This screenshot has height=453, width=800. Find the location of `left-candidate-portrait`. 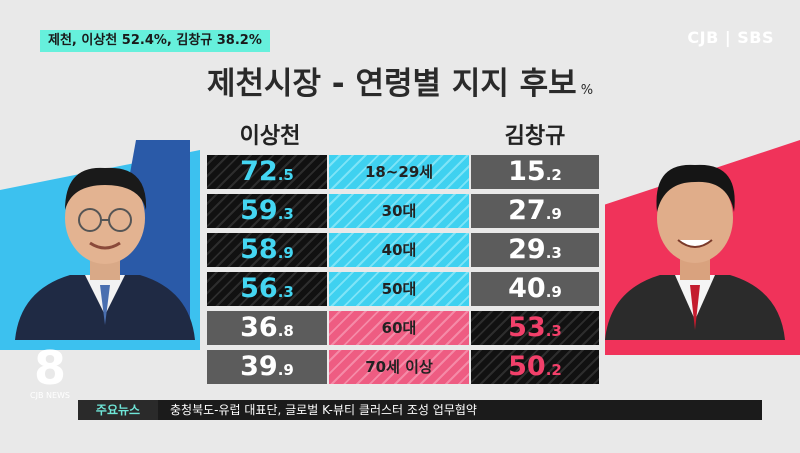

left-candidate-portrait is located at coordinates (105, 253).